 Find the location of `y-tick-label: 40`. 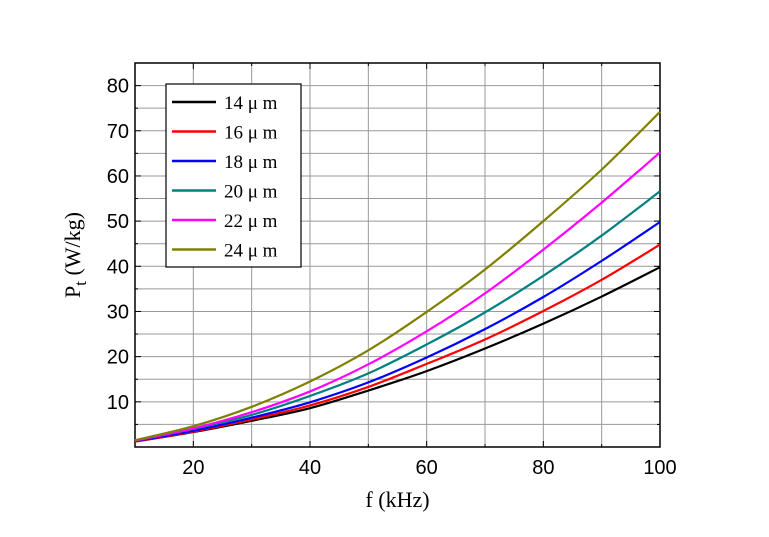

y-tick-label: 40 is located at coordinates (118, 267).